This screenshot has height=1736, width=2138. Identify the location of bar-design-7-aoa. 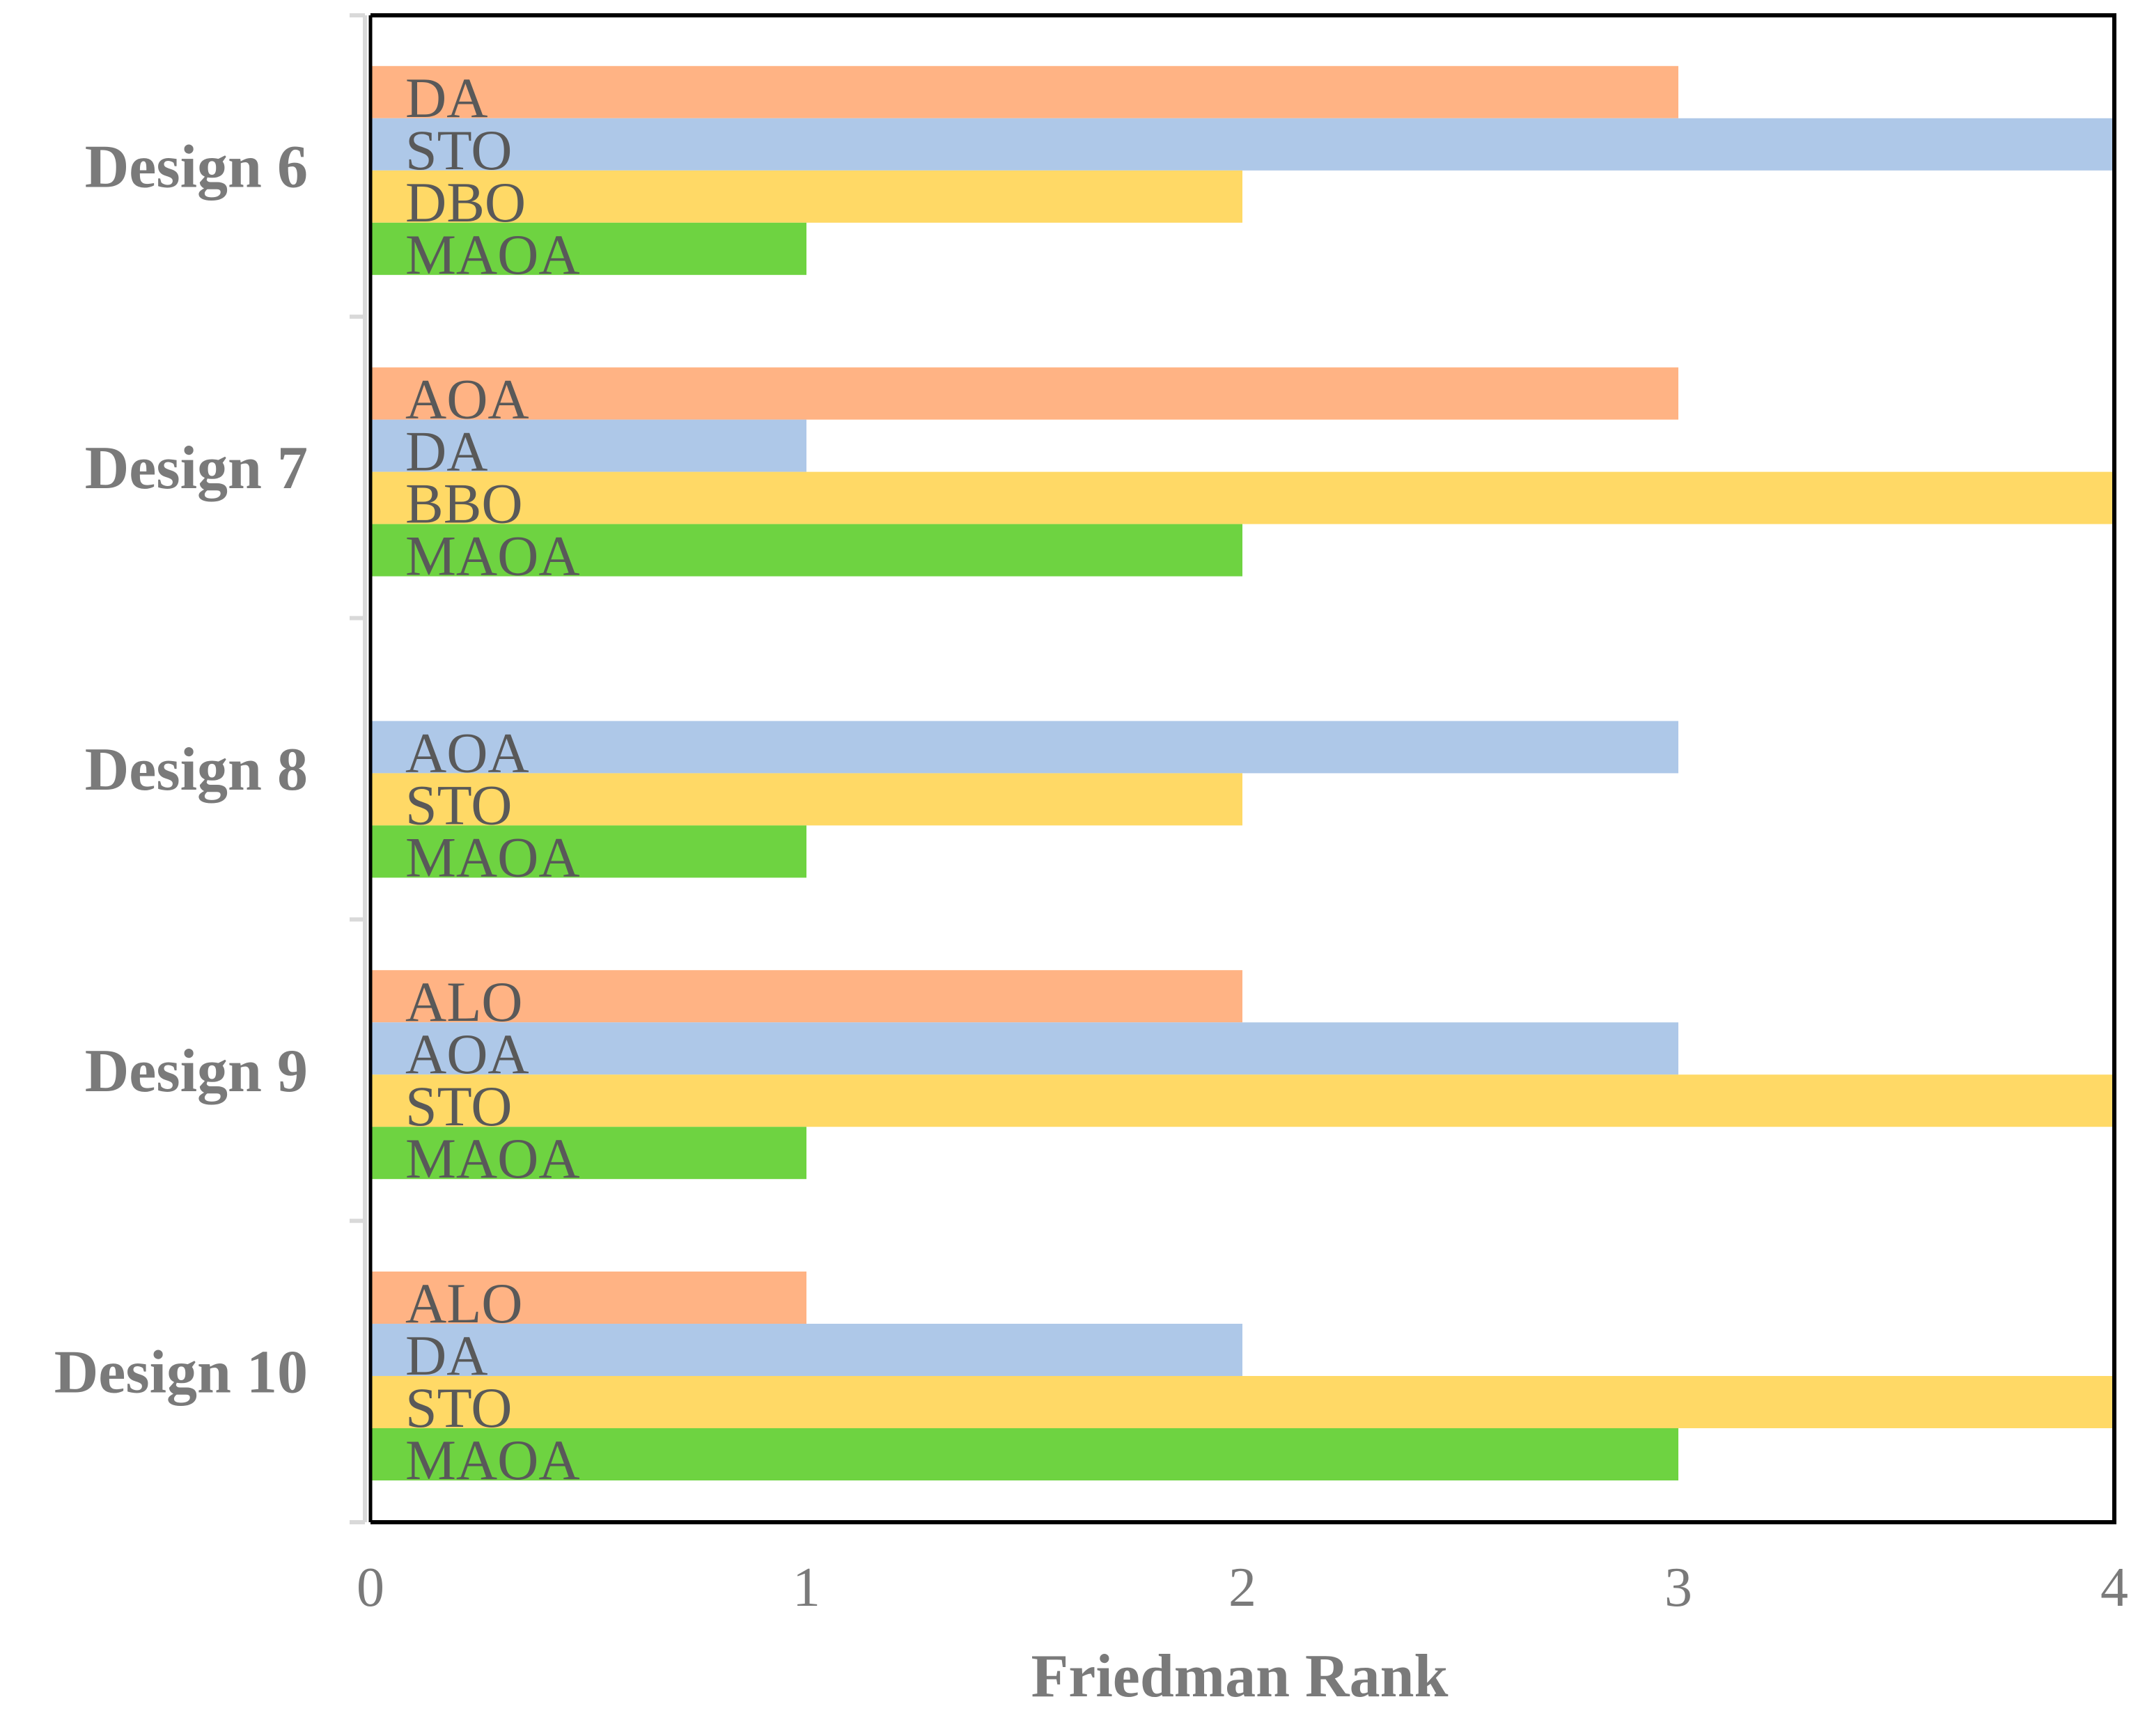
(1024, 394).